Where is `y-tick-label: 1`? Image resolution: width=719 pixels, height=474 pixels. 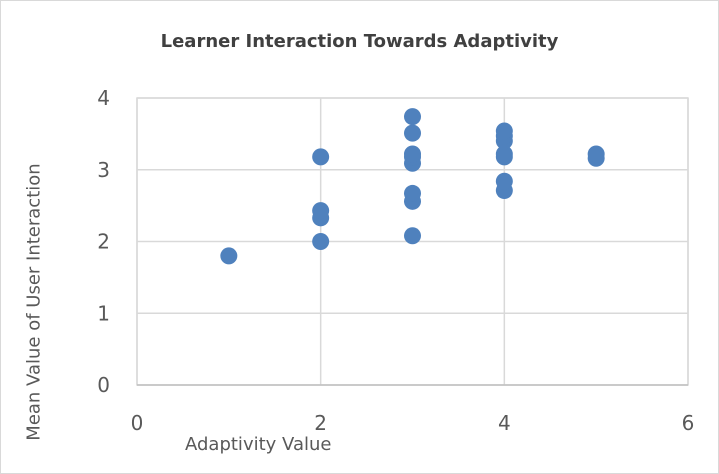
y-tick-label: 1 is located at coordinates (103, 313).